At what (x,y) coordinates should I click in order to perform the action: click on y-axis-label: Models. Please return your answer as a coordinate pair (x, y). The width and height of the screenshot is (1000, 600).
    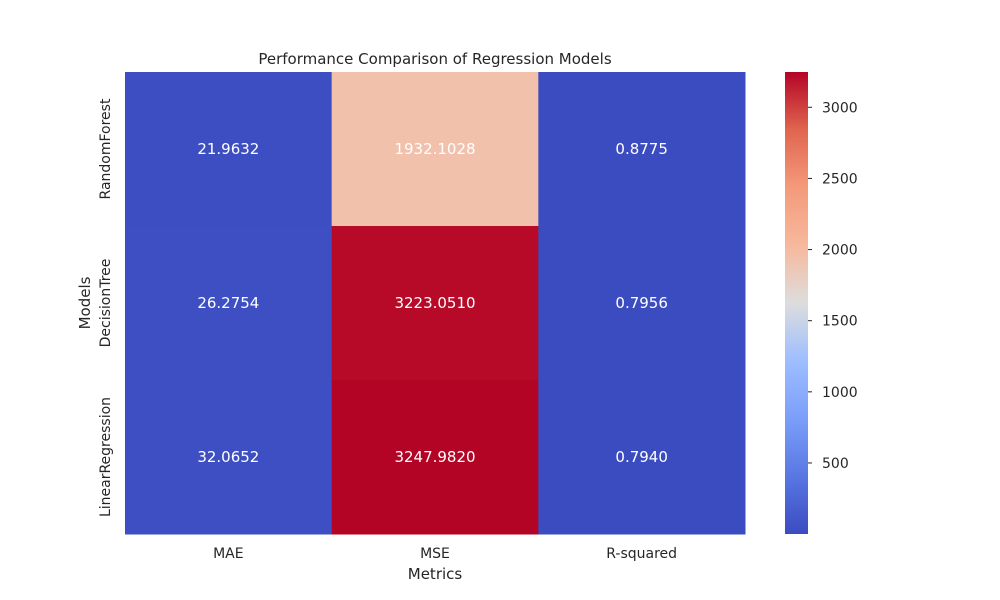
    Looking at the image, I should click on (85, 302).